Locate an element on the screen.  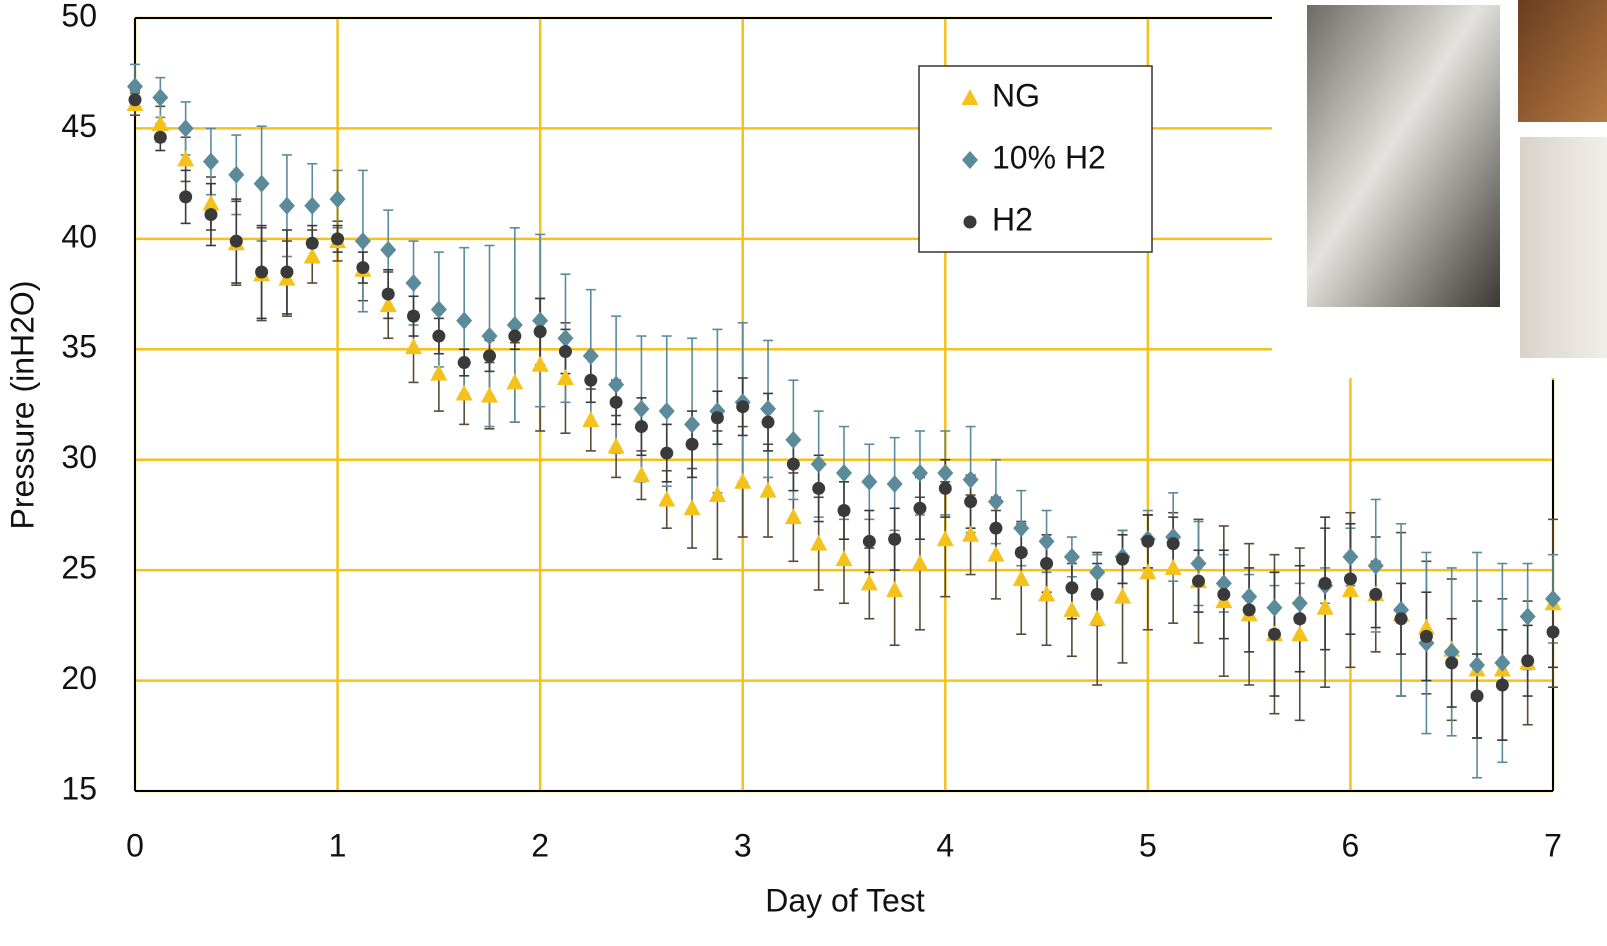
x-tick-label: 2 is located at coordinates (540, 845).